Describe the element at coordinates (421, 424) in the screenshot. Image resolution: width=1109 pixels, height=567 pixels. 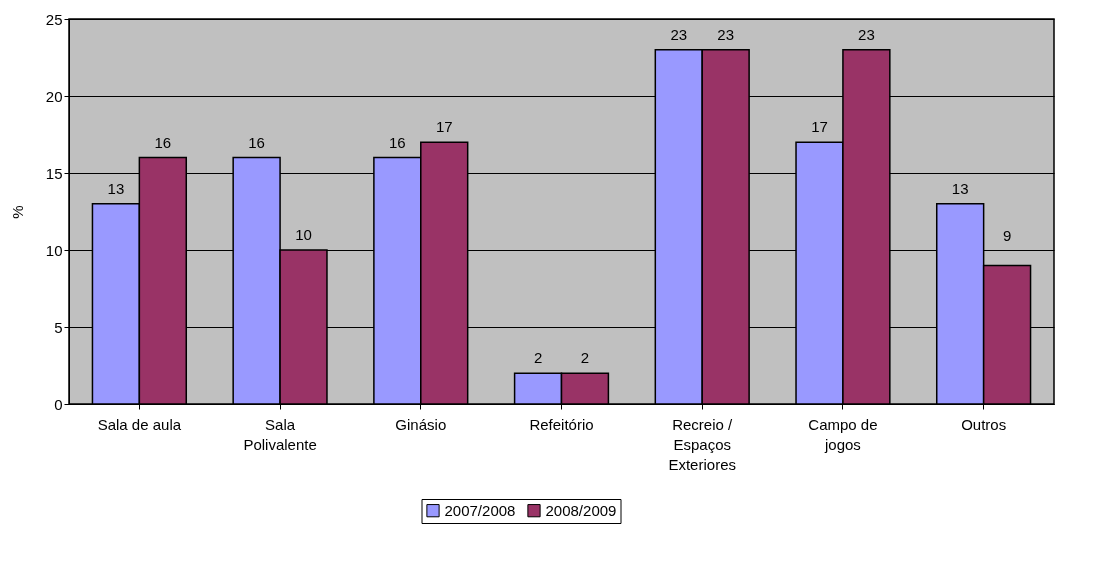
I see `x-tick-label: Ginásio` at that location.